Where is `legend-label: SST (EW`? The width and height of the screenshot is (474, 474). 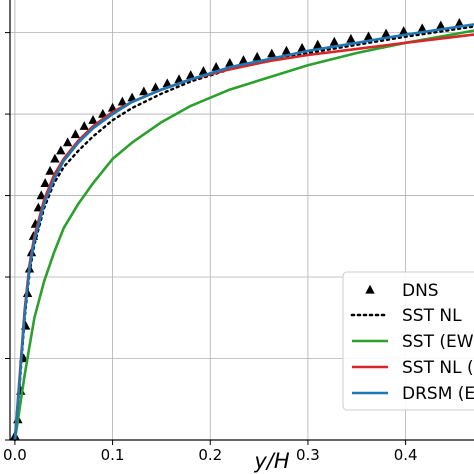 legend-label: SST (EW is located at coordinates (438, 342).